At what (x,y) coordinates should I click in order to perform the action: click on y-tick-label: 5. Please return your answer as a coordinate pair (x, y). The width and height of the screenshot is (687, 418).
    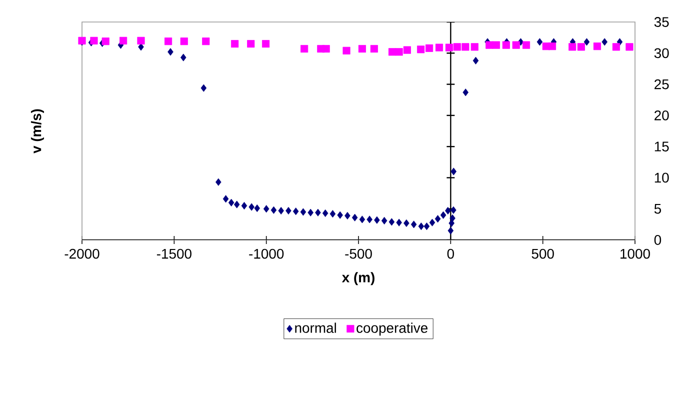
    Looking at the image, I should click on (658, 209).